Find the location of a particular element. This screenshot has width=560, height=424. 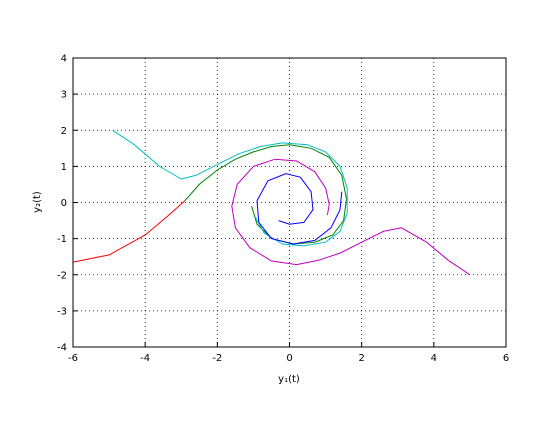

x-tick-label: 0 is located at coordinates (289, 358).